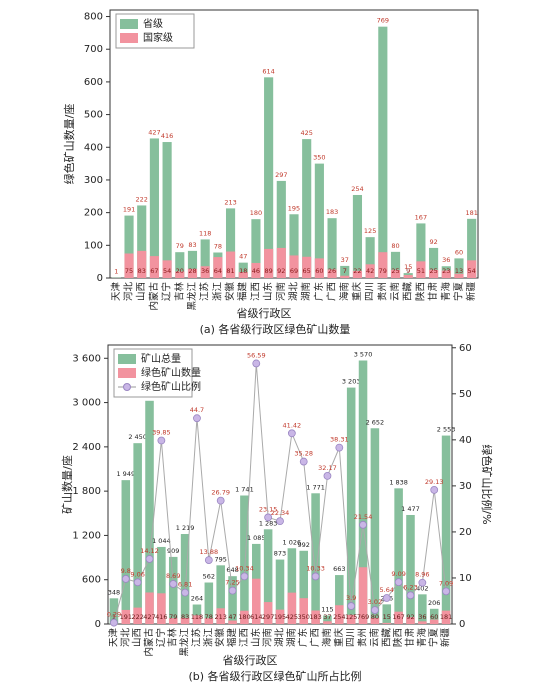  Describe the element at coordinates (294, 292) in the screenshot. I see `x-tick-label: 湖北` at that location.